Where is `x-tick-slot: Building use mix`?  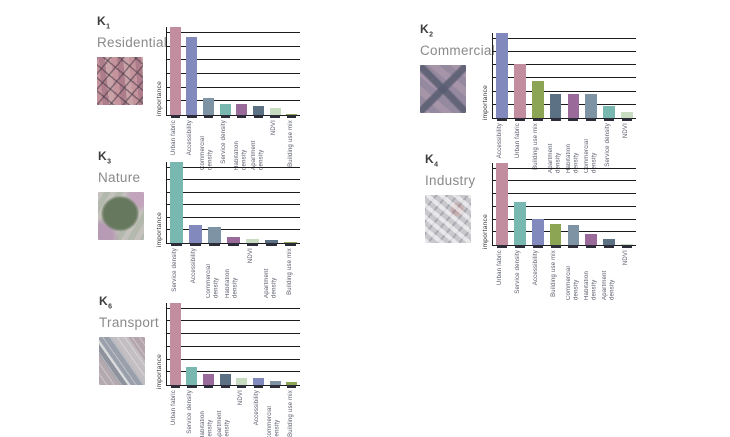 x-tick-slot: Building use mix is located at coordinates (291, 413).